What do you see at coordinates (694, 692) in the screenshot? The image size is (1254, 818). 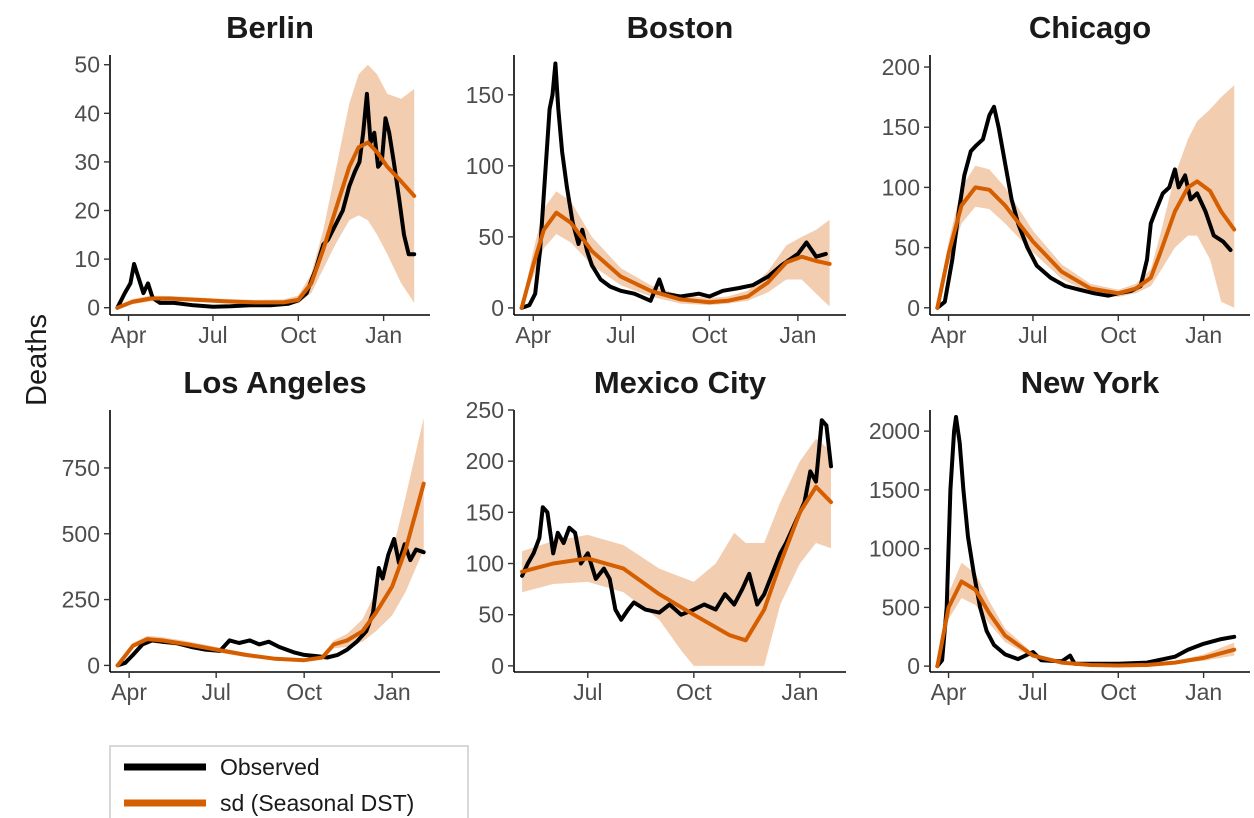 I see `x-tick-label-mexico-city: Oct` at bounding box center [694, 692].